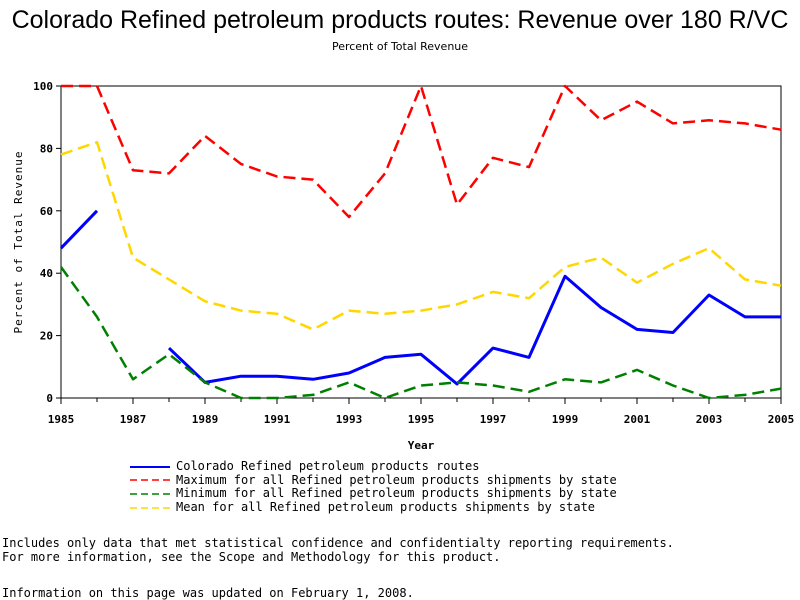 The image size is (800, 600). I want to click on x-tick-label: 1995, so click(421, 419).